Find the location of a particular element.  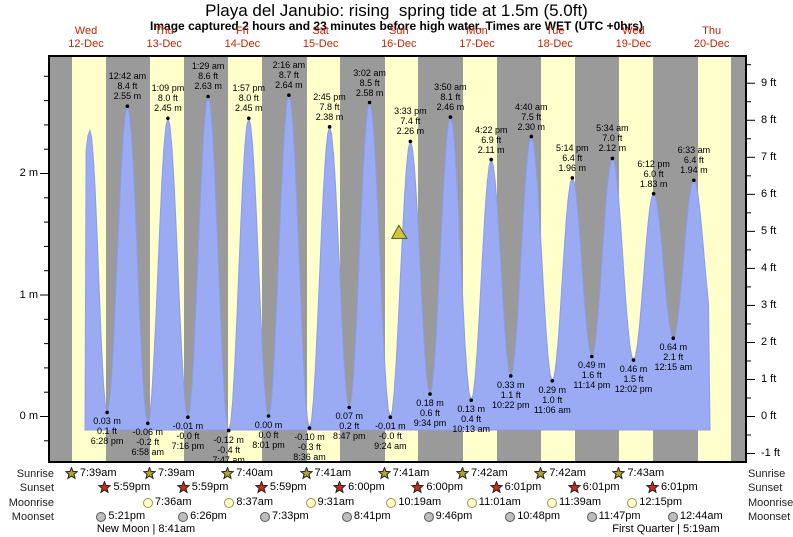

tide-label-line: 12:02 pm is located at coordinates (633, 389).